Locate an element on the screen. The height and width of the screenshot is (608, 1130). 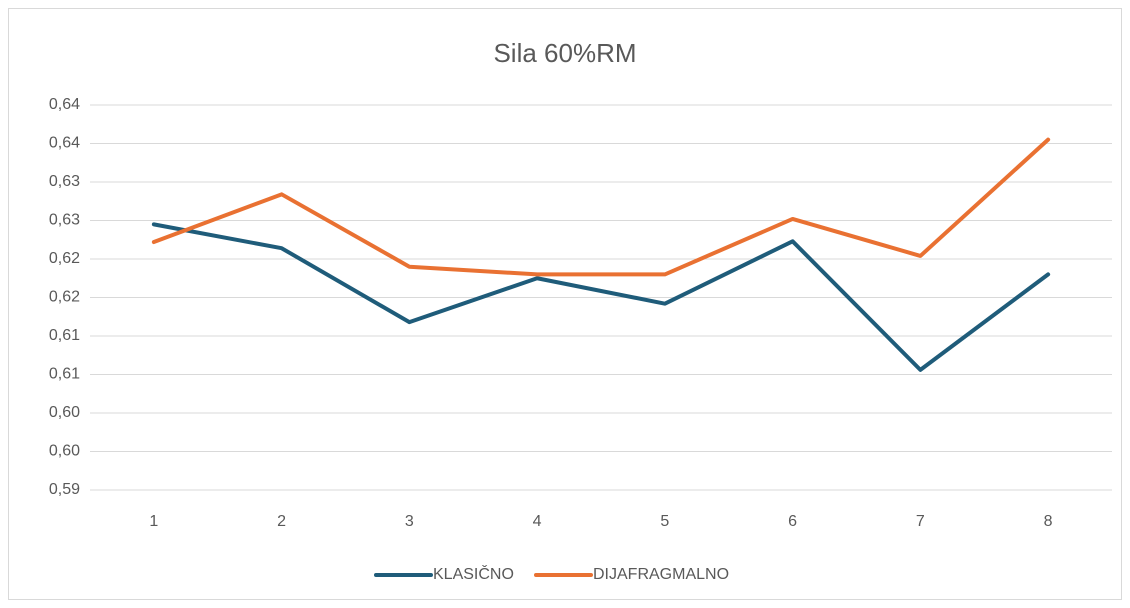
x-tick-label: 2 is located at coordinates (281, 521).